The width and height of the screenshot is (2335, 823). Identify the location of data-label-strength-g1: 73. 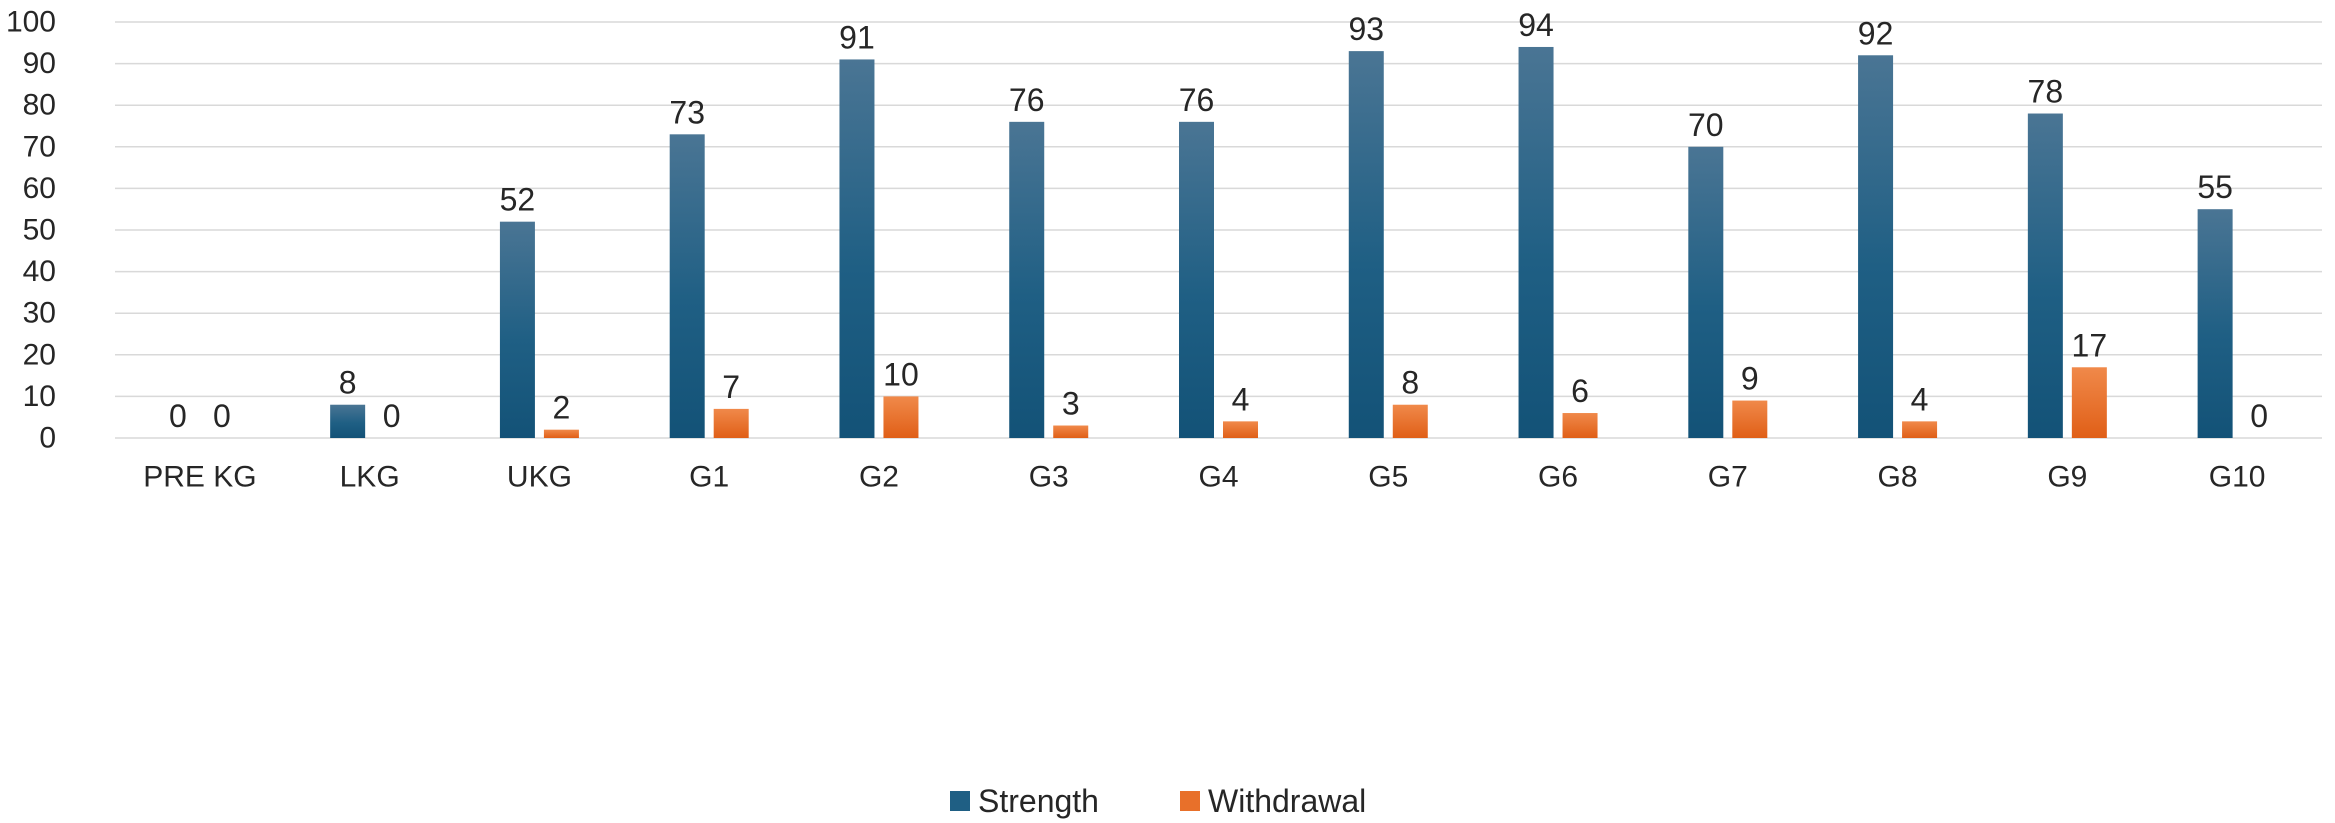
(687, 112).